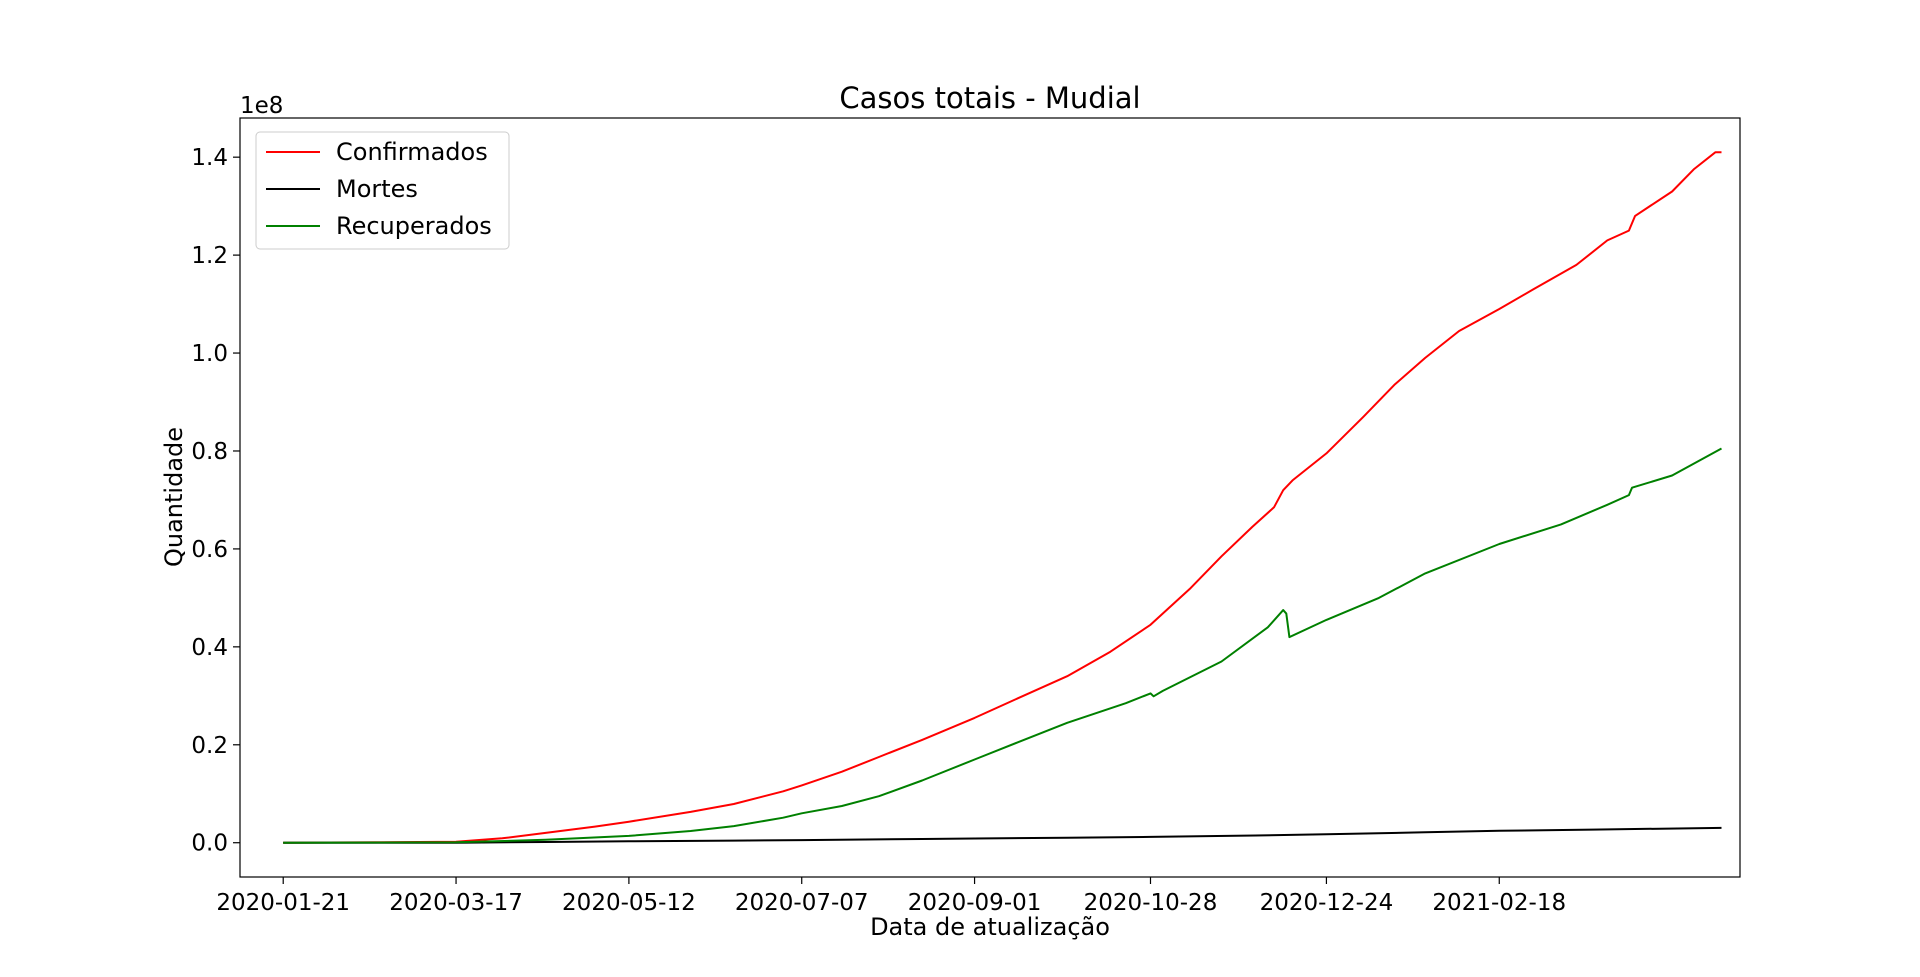 The image size is (1920, 977). What do you see at coordinates (209, 844) in the screenshot?
I see `y-tick-label: 0.0` at bounding box center [209, 844].